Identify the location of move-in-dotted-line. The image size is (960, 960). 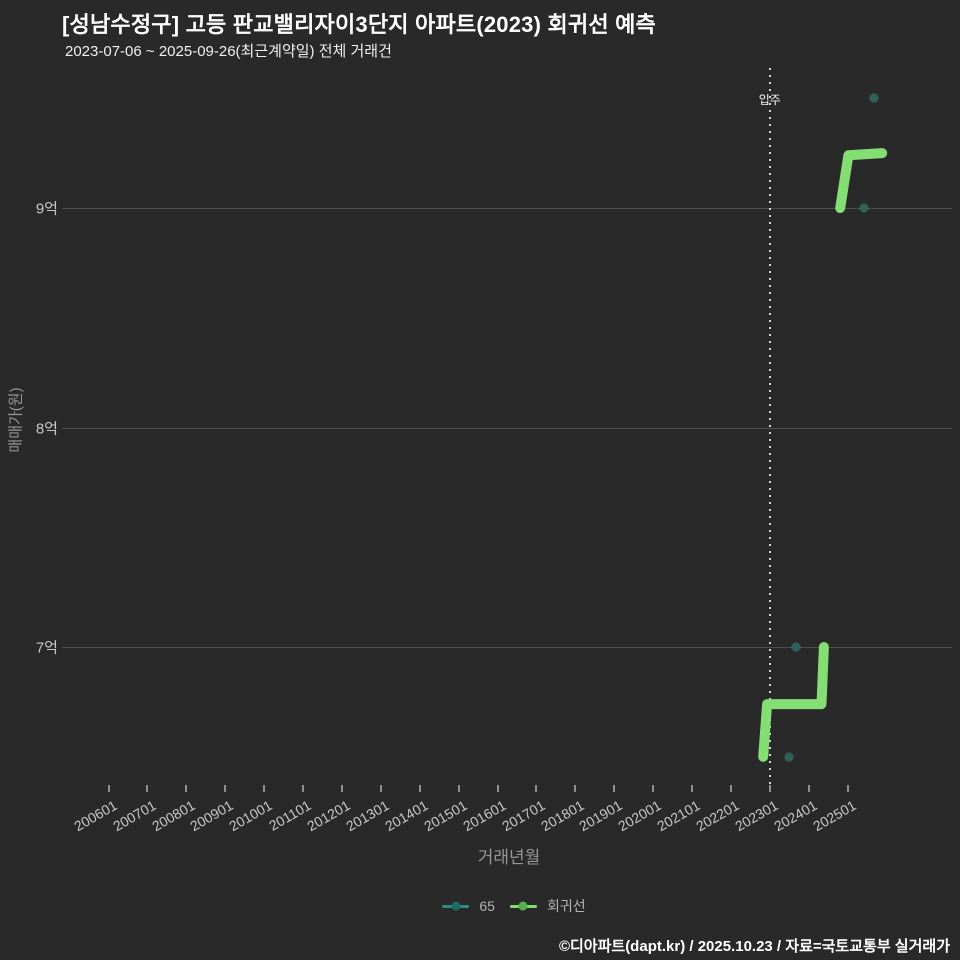
(769, 426).